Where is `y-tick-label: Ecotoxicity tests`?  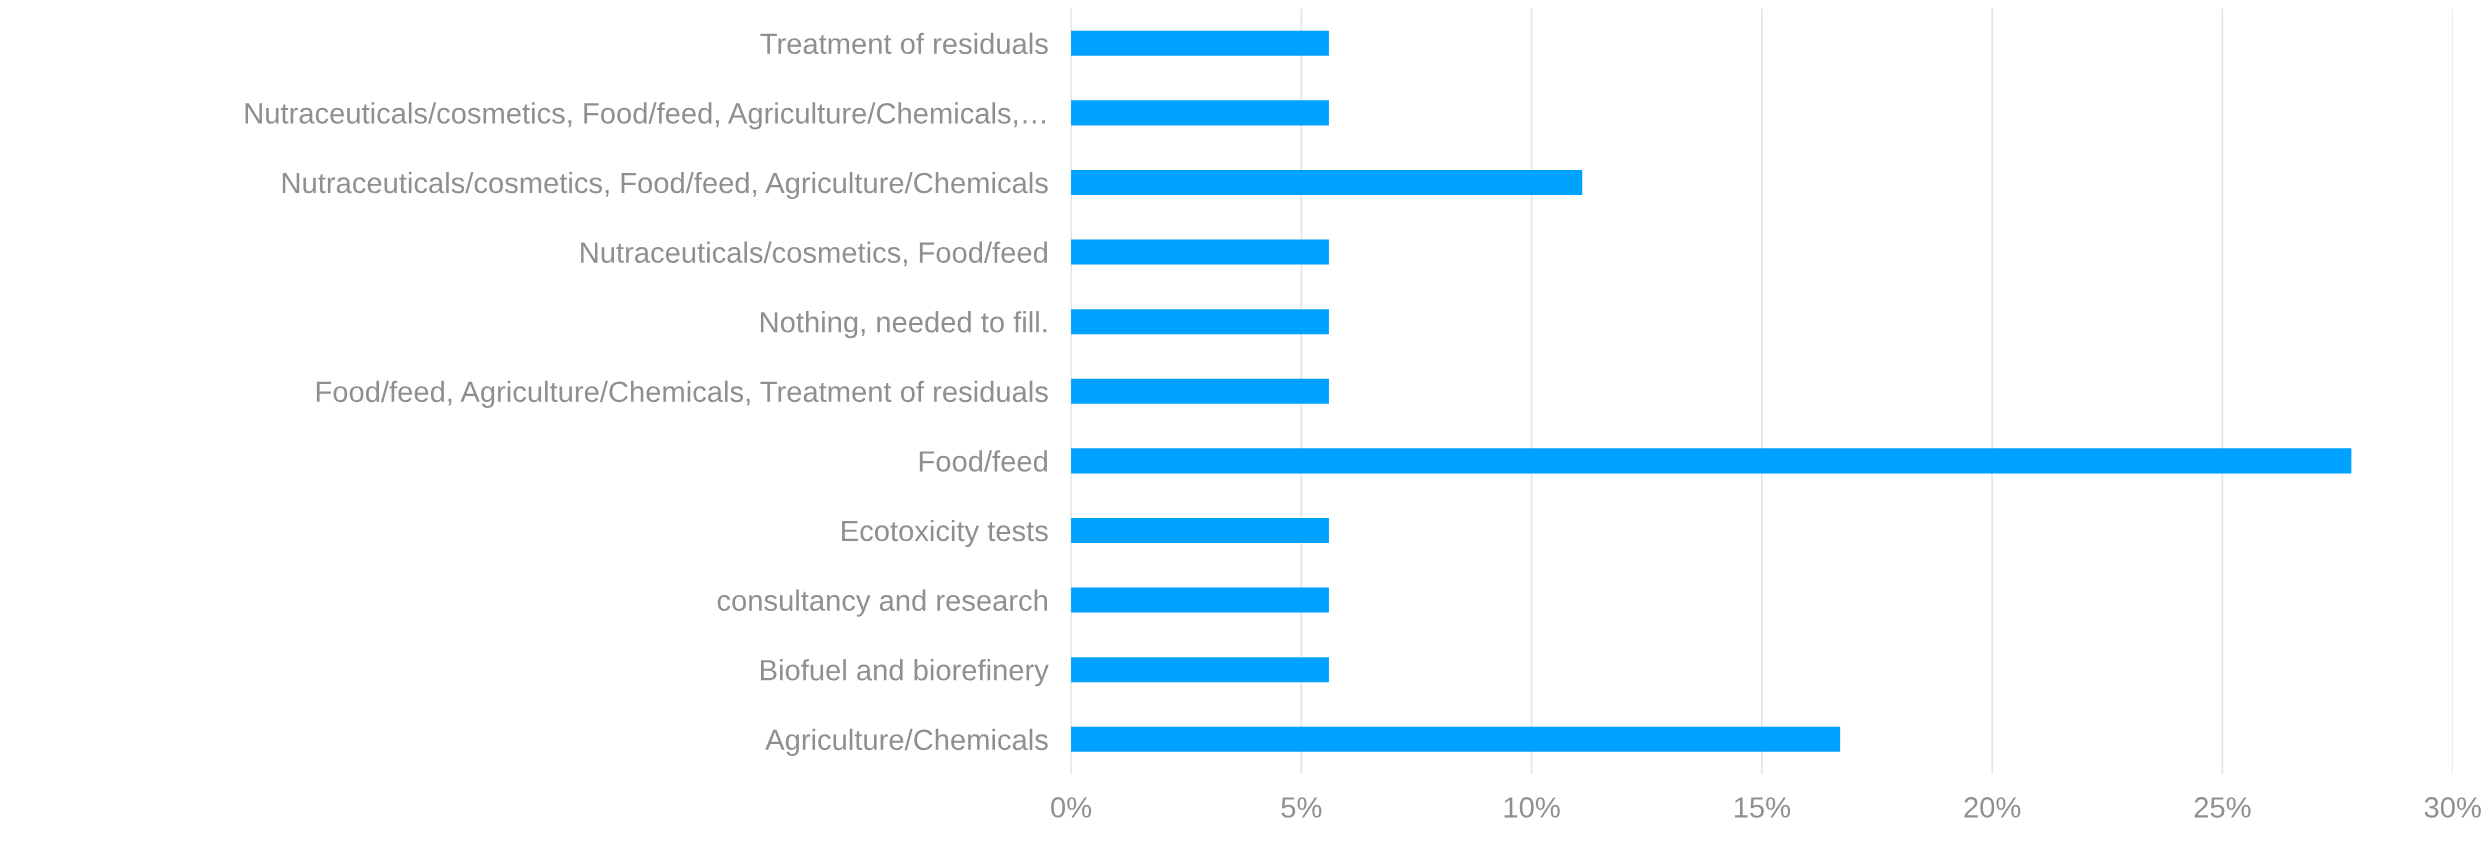
y-tick-label: Ecotoxicity tests is located at coordinates (945, 533).